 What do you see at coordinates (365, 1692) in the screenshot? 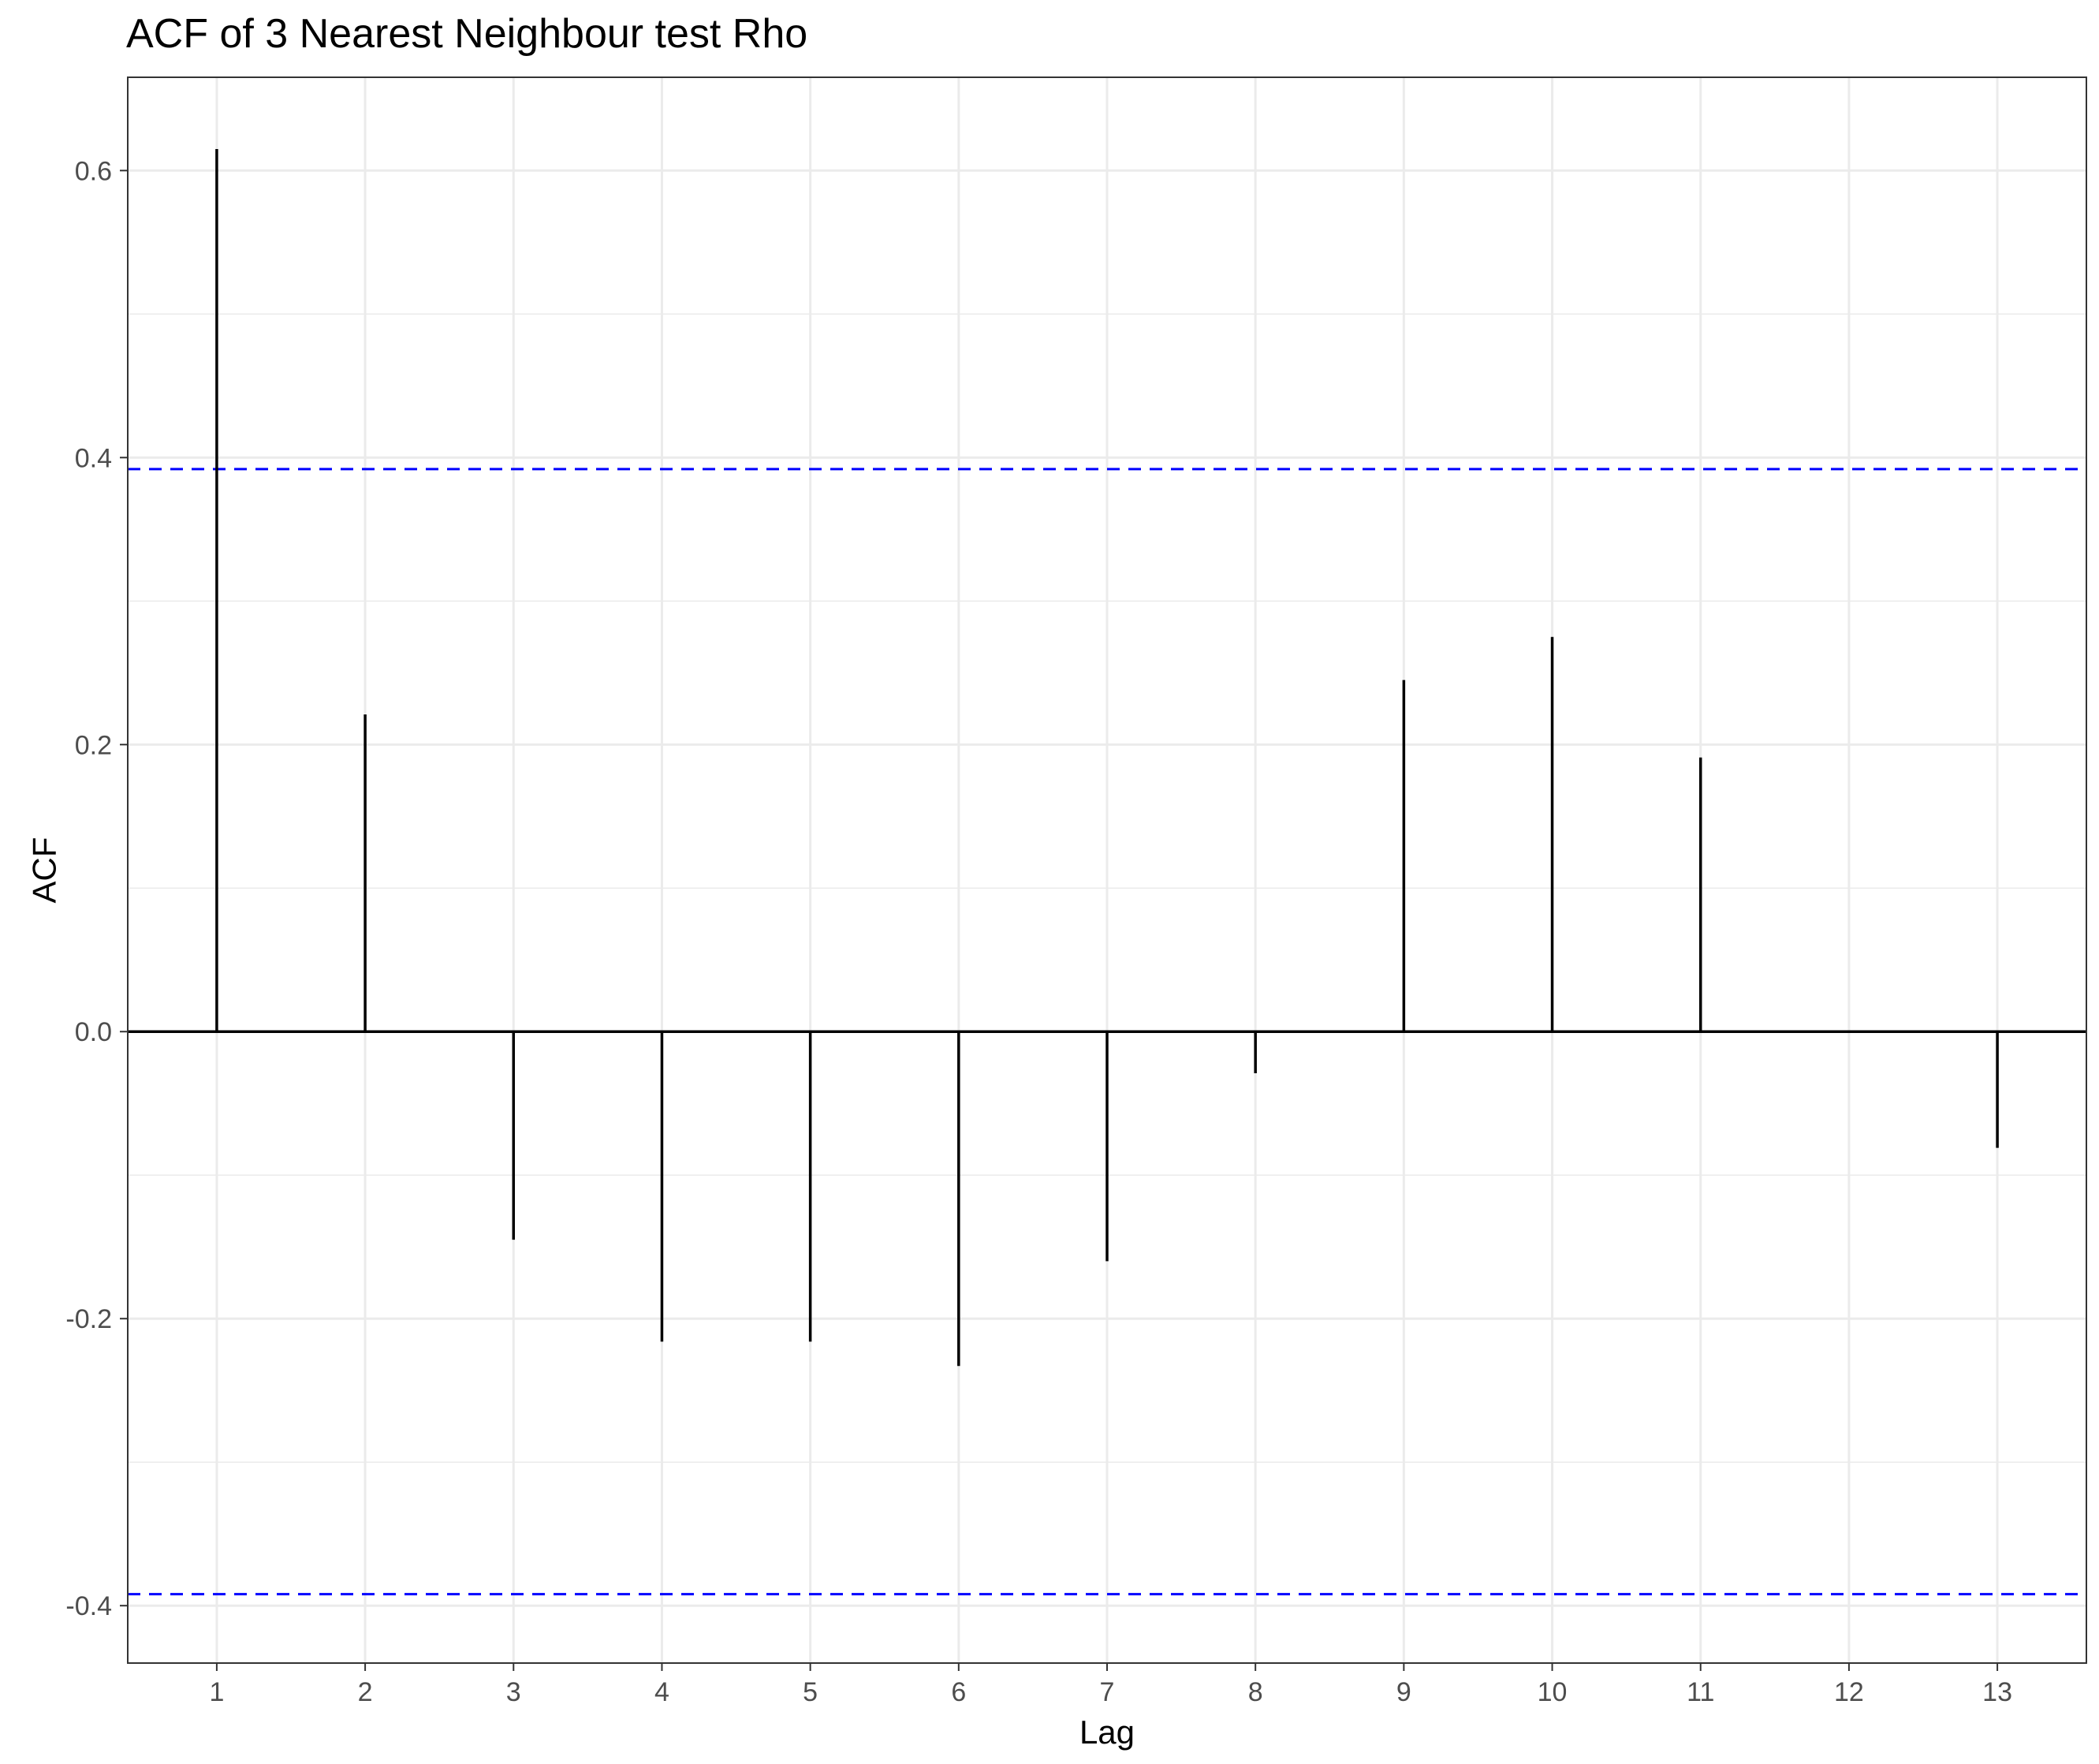
I see `x-tick-label: 2` at bounding box center [365, 1692].